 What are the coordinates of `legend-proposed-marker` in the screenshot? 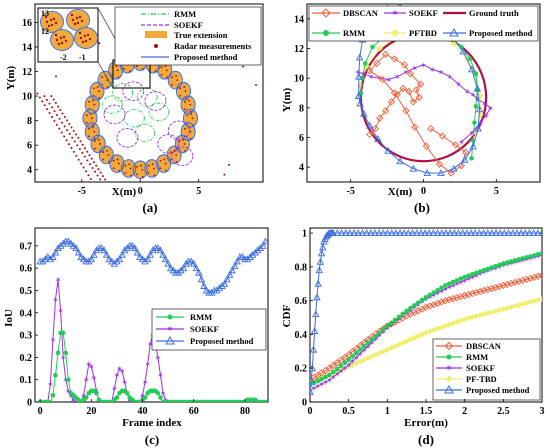 It's located at (170, 340).